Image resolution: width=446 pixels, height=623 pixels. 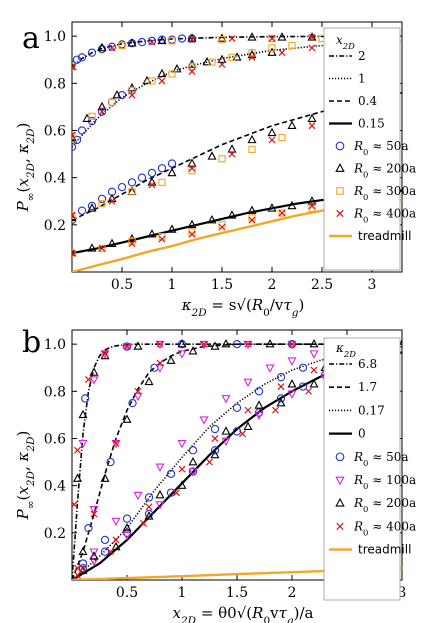 What do you see at coordinates (243, 307) in the screenshot?
I see `x-axis-label: κ2D = s√(R0/vτg)` at bounding box center [243, 307].